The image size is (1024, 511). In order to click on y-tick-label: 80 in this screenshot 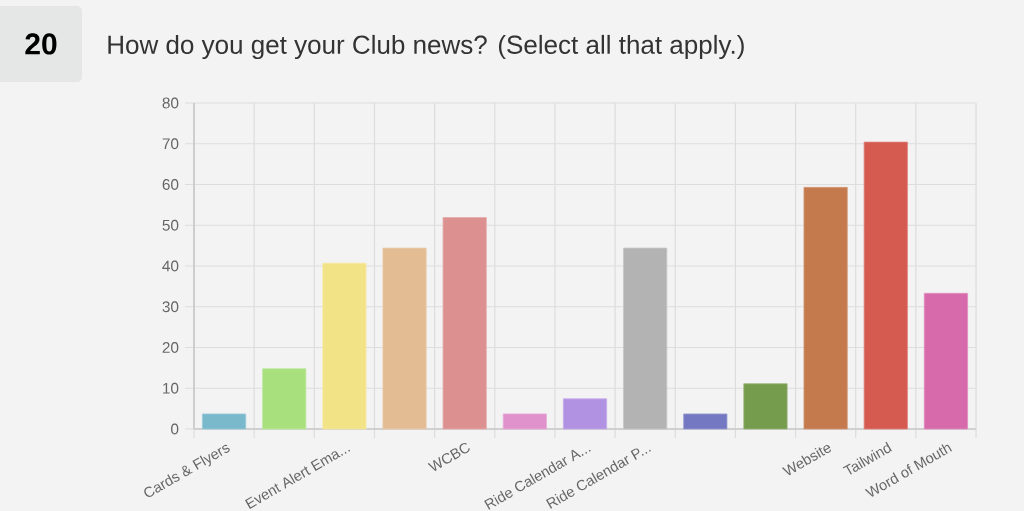, I will do `click(170, 103)`.